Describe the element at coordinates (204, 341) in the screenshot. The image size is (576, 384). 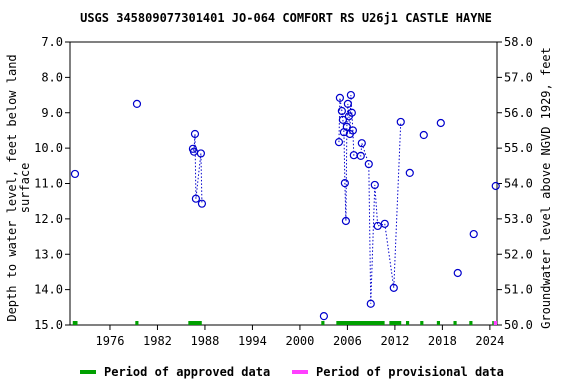
I see `x-tick-label: 1988` at that location.